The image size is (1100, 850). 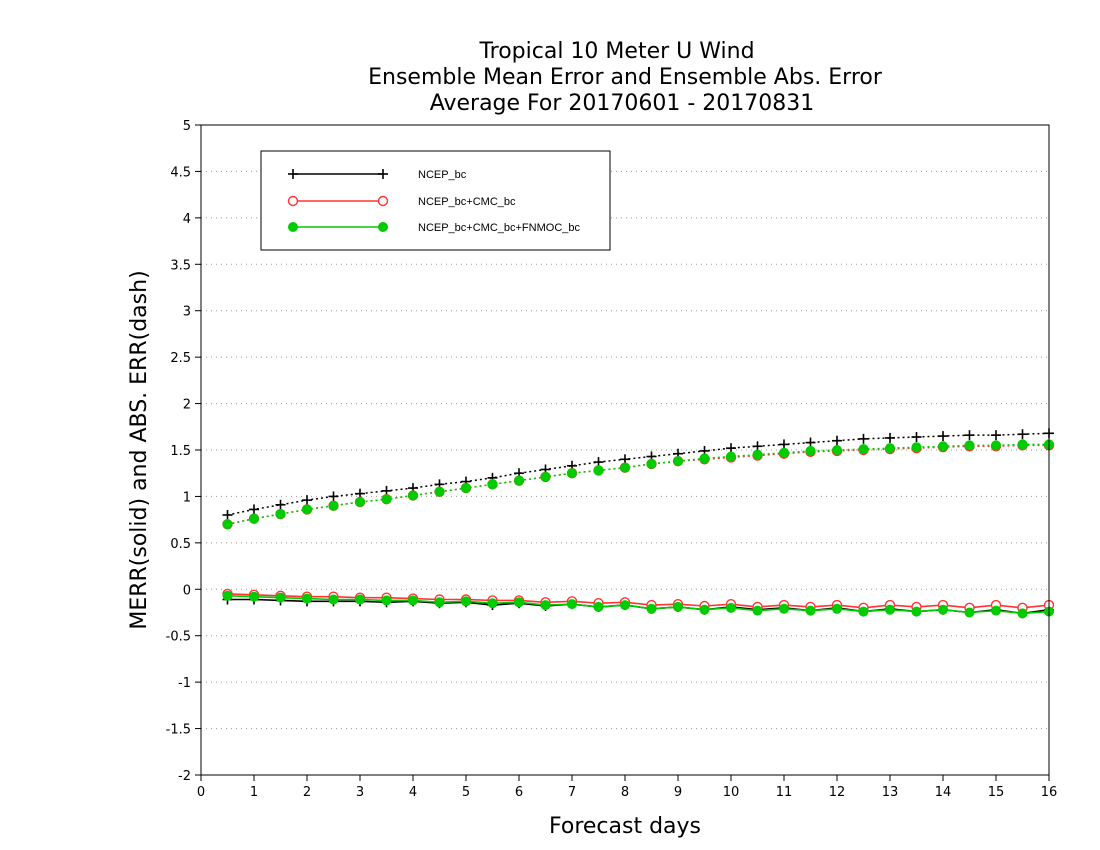 What do you see at coordinates (187, 219) in the screenshot?
I see `y-tick-label: 4` at bounding box center [187, 219].